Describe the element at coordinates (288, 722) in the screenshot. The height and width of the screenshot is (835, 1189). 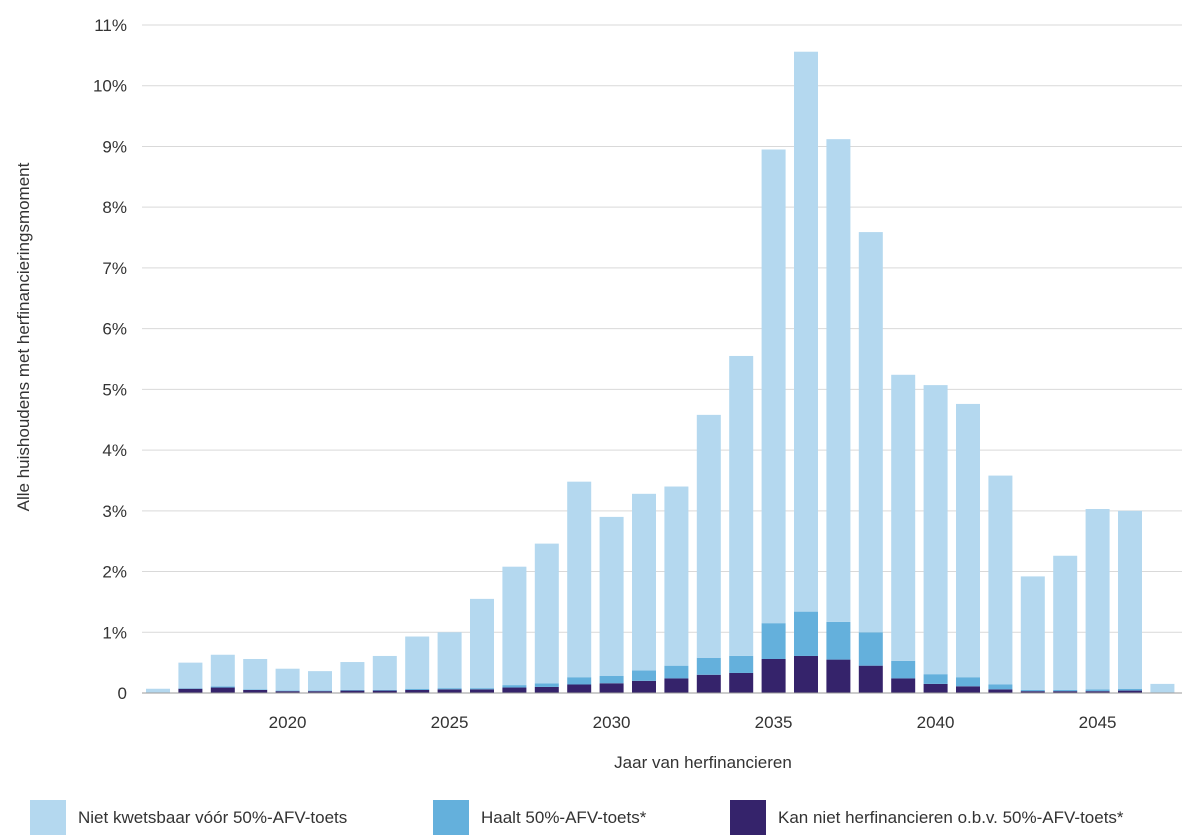
I see `x-tick-label: 2020` at that location.